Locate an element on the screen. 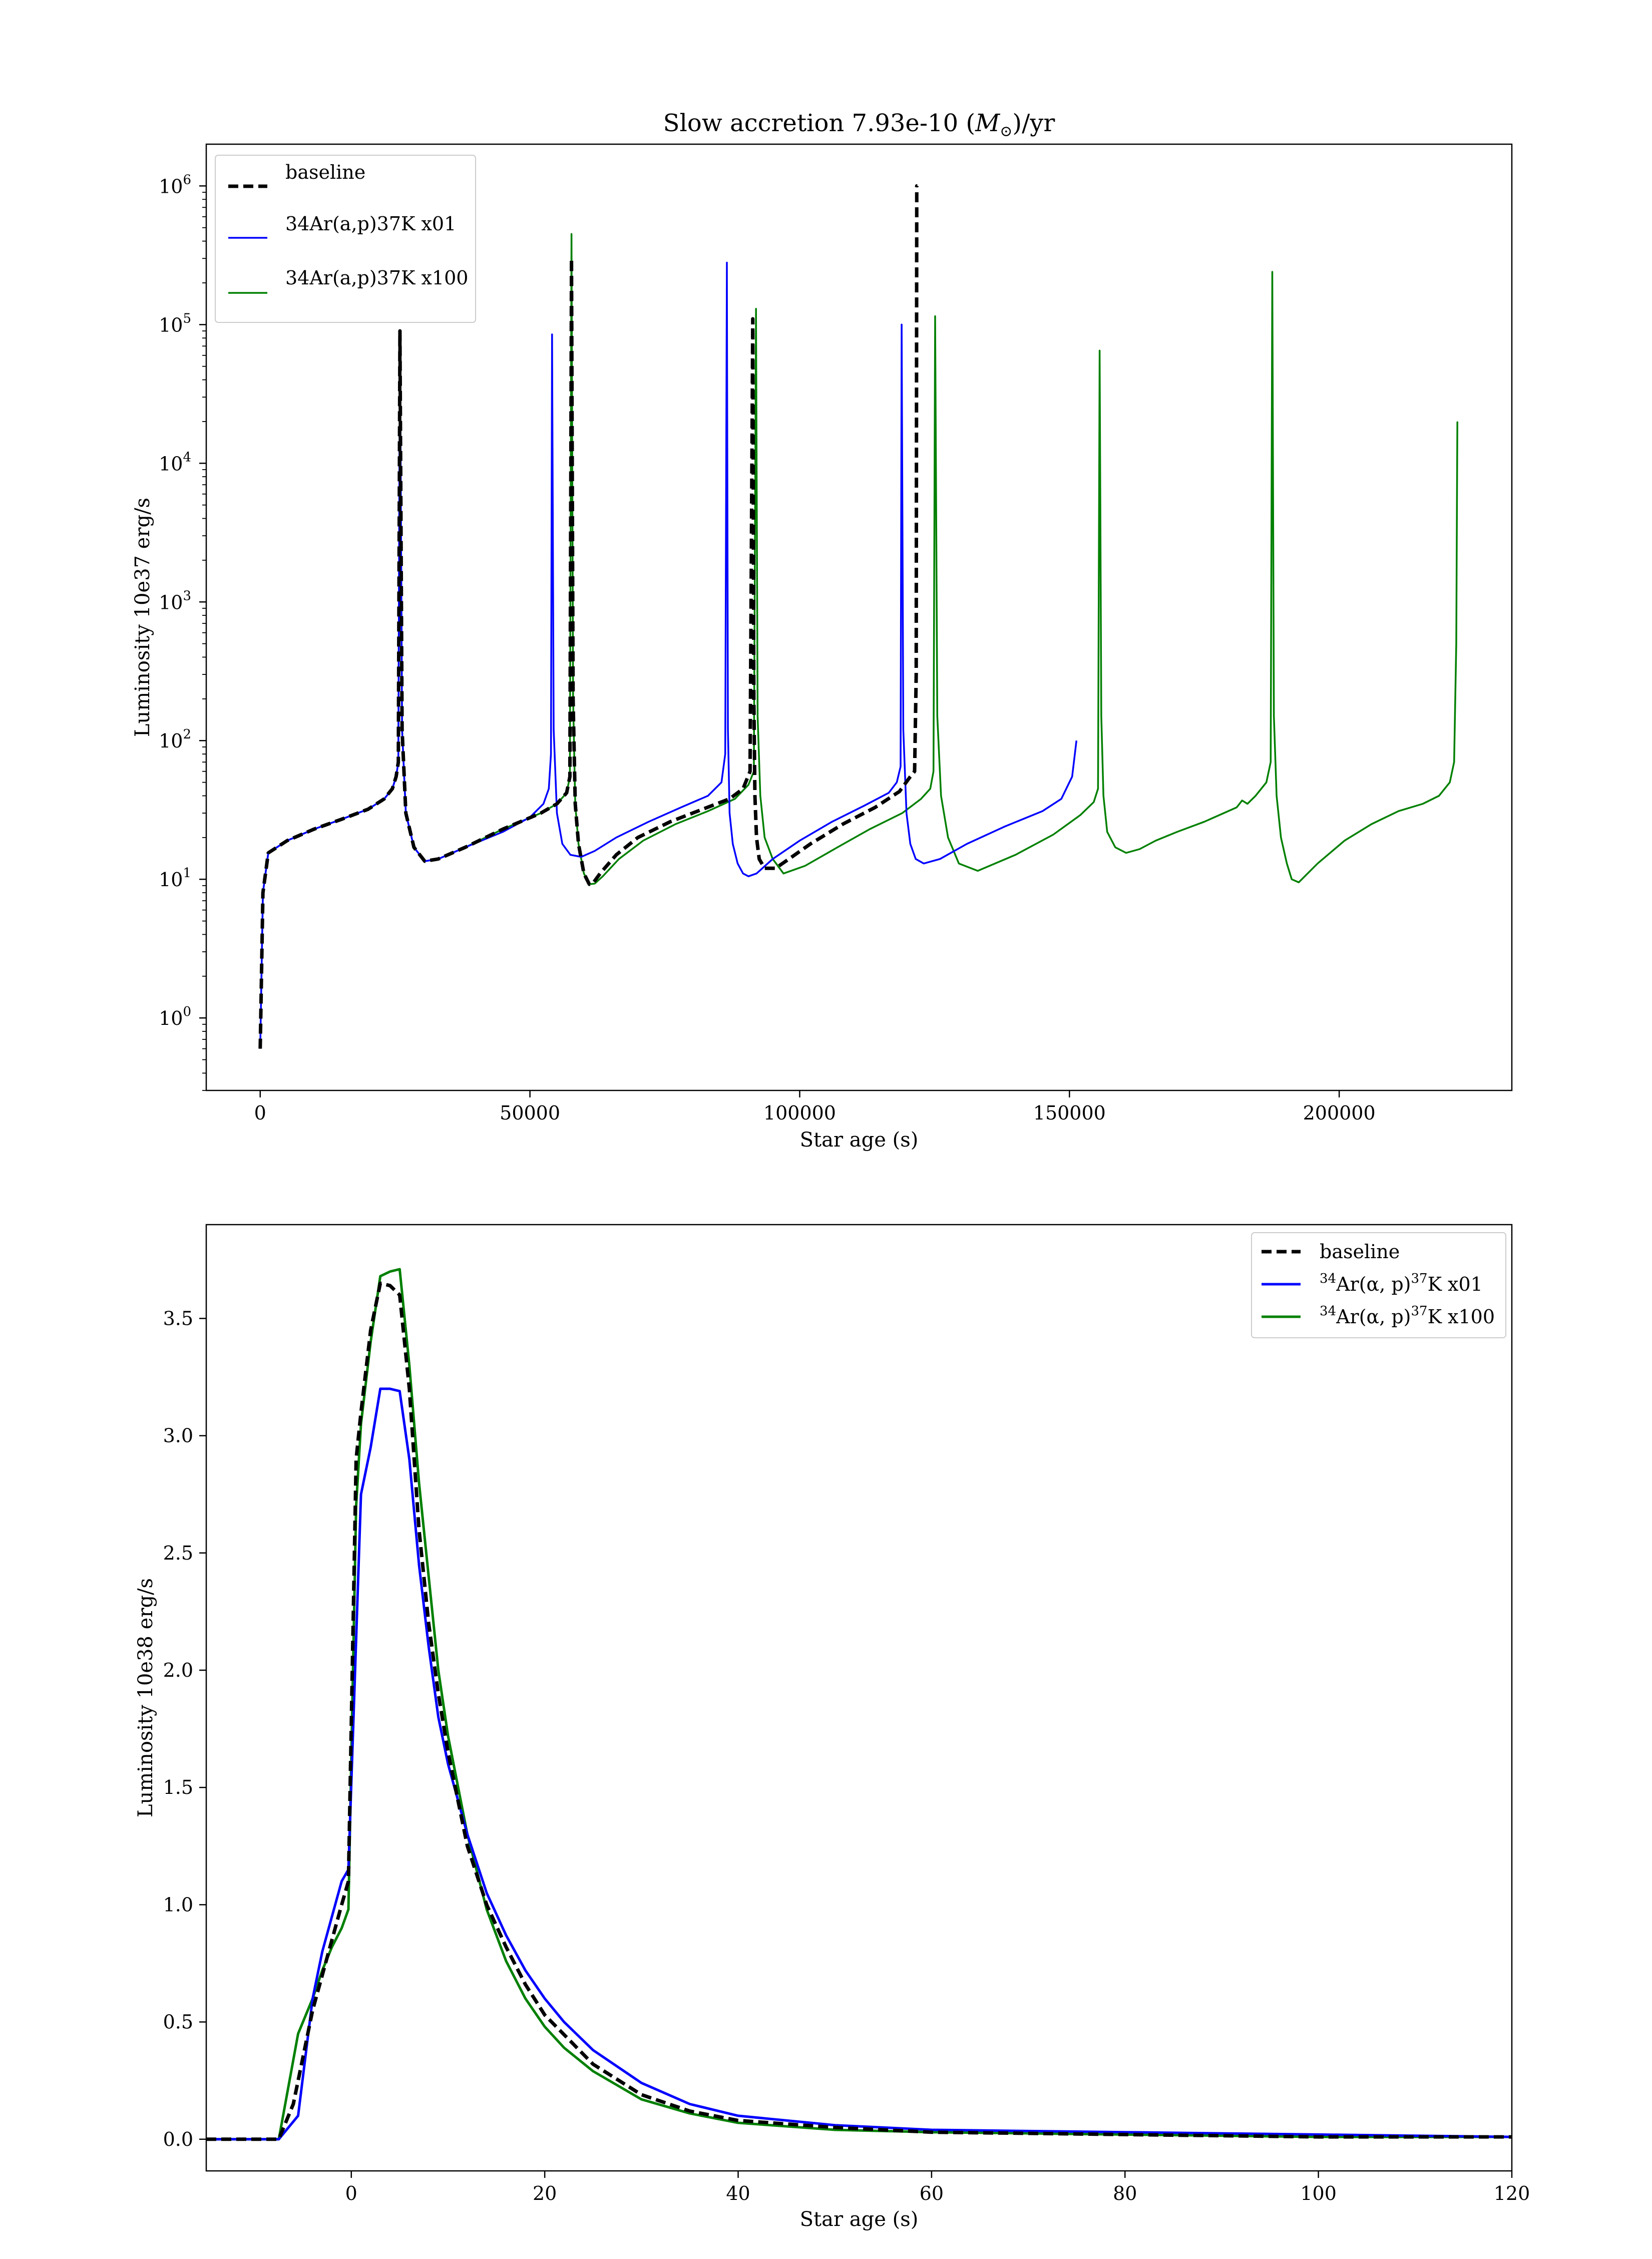  bottom-y-tick-label: 2.5 is located at coordinates (178, 1553).